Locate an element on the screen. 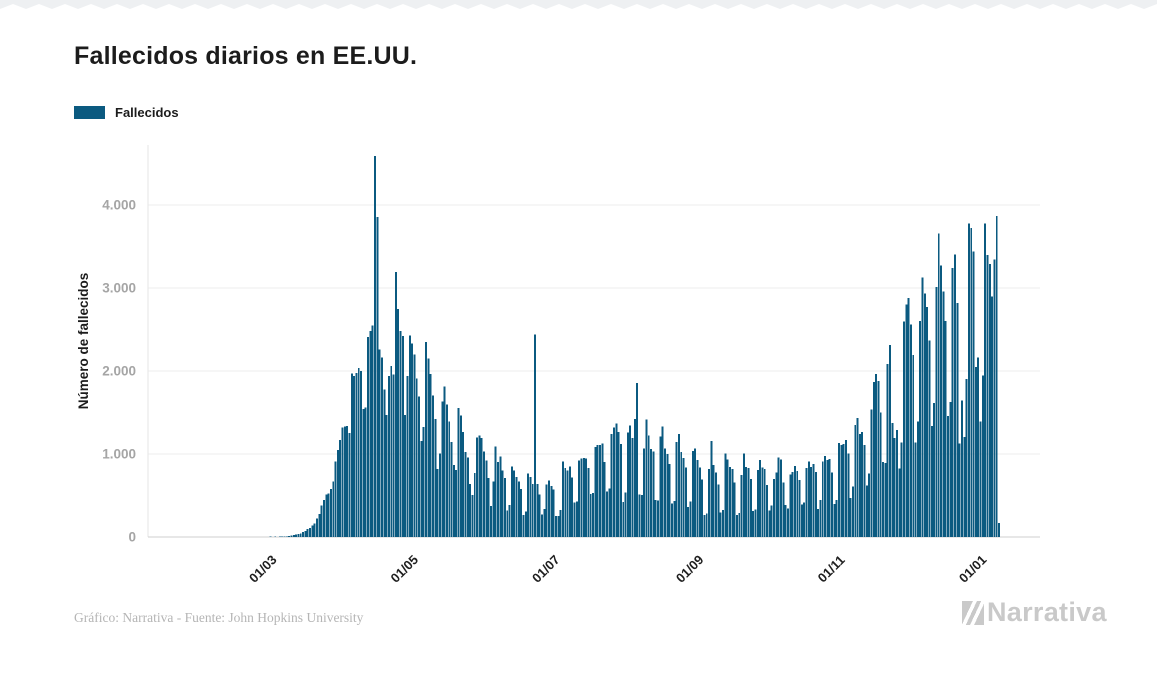 Image resolution: width=1157 pixels, height=674 pixels. legend-swatch-icon is located at coordinates (89, 112).